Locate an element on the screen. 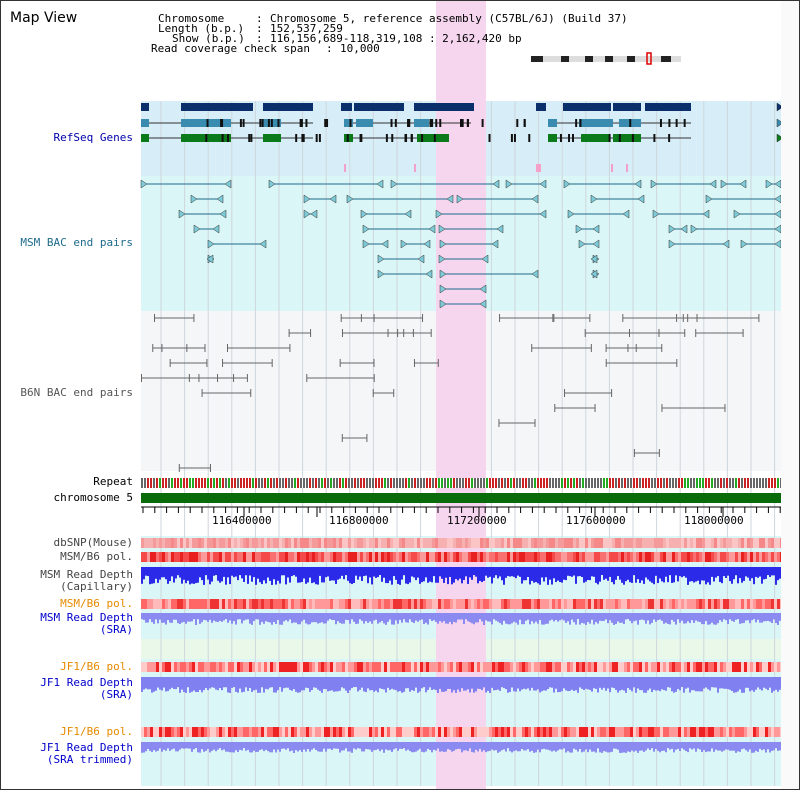  track-label-msm-depth-sra: MSM Read Depth is located at coordinates (86, 617).